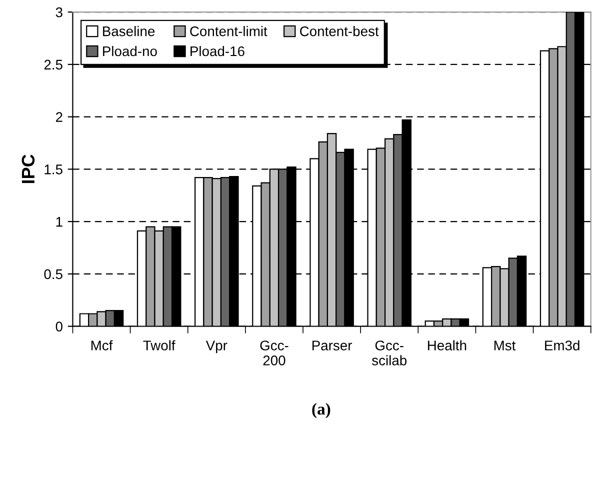 The height and width of the screenshot is (482, 606). What do you see at coordinates (59, 222) in the screenshot?
I see `y-tick-label: 1` at bounding box center [59, 222].